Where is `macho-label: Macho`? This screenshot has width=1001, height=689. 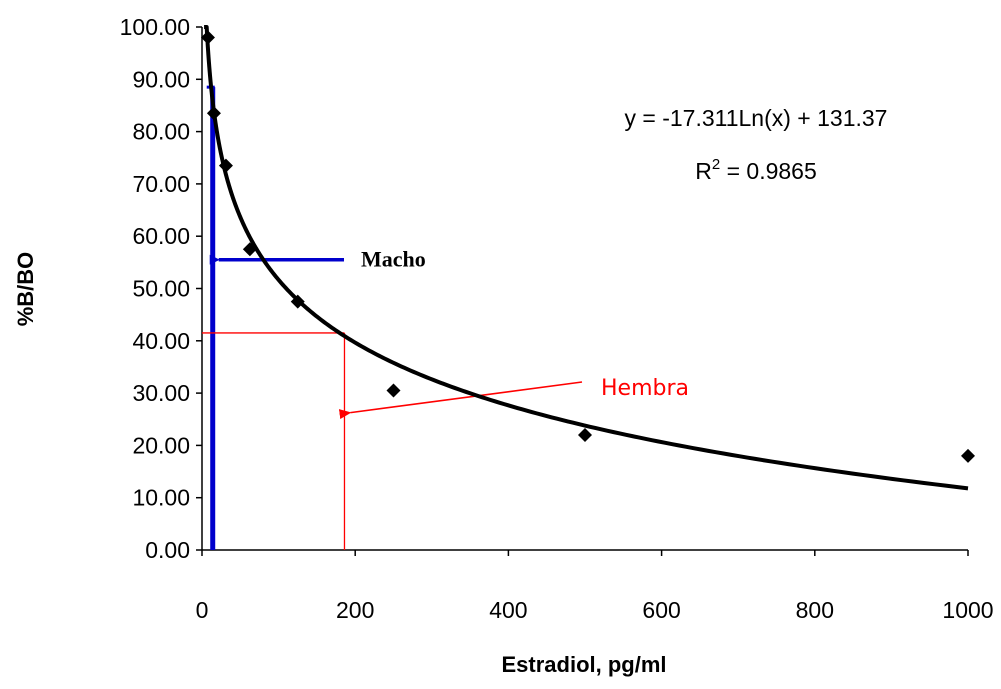
macho-label: Macho is located at coordinates (393, 259).